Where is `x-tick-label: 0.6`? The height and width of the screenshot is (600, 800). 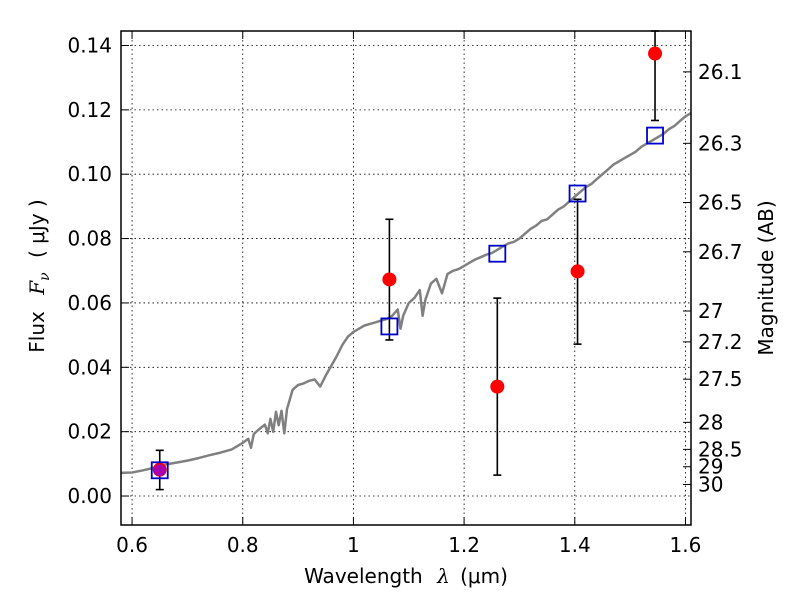 x-tick-label: 0.6 is located at coordinates (132, 545).